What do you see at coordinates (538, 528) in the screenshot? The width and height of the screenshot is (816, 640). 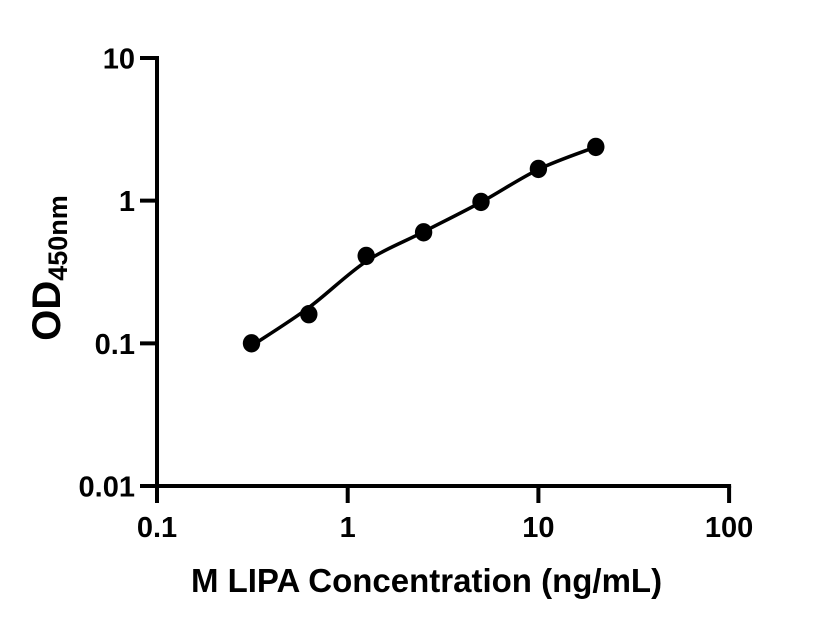 I see `x-tick-label: 10` at bounding box center [538, 528].